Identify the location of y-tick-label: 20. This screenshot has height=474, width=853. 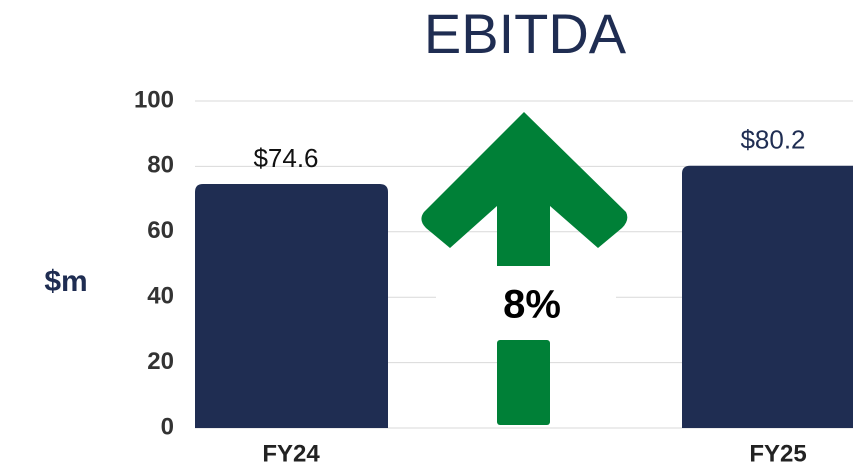
(160, 361).